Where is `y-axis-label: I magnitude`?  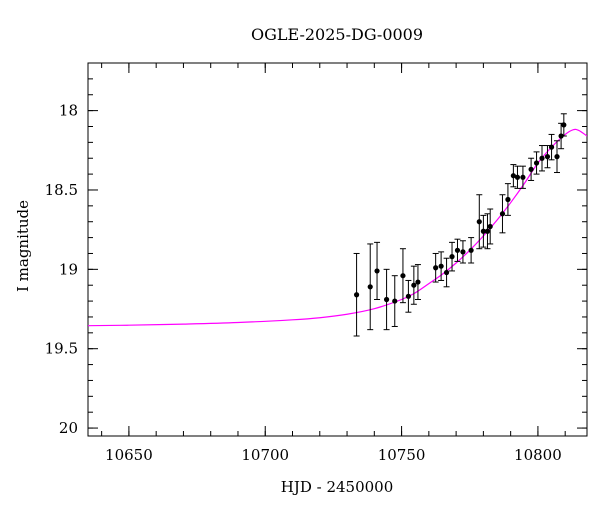 y-axis-label: I magnitude is located at coordinates (23, 246).